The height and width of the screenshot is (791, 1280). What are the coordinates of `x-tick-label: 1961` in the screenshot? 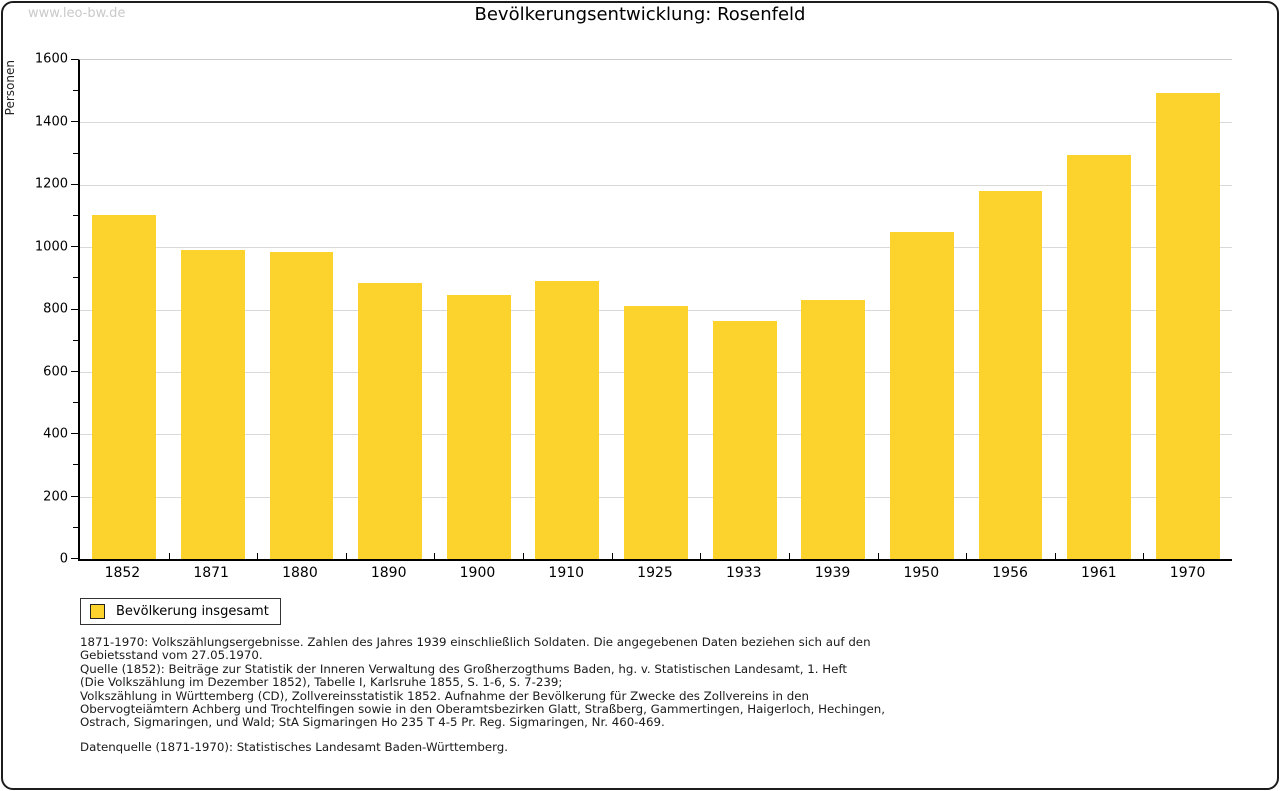 It's located at (1099, 573).